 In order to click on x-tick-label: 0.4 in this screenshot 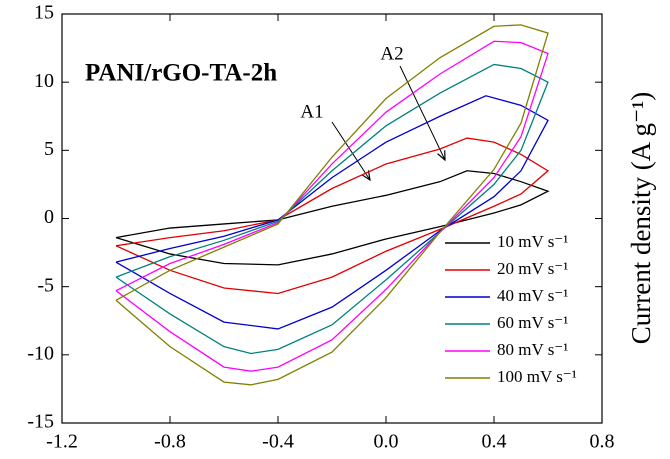, I will do `click(494, 442)`.